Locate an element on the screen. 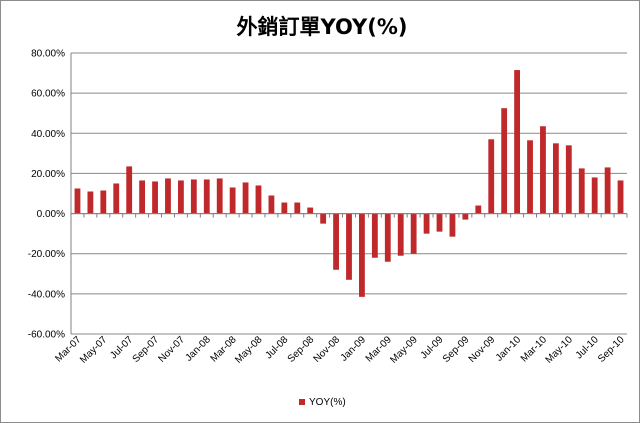 This screenshot has width=640, height=423. y-tick-label: 60.00% is located at coordinates (48, 94).